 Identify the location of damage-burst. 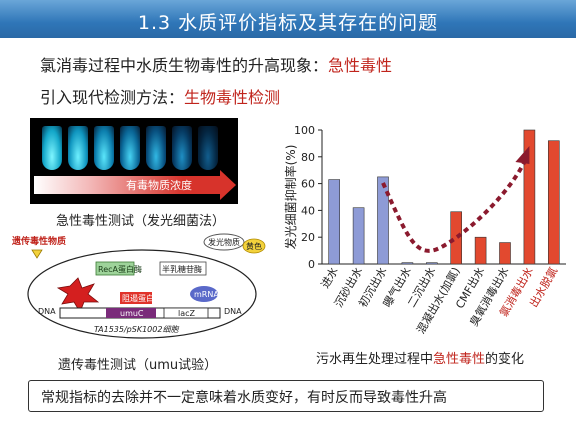
(78, 295).